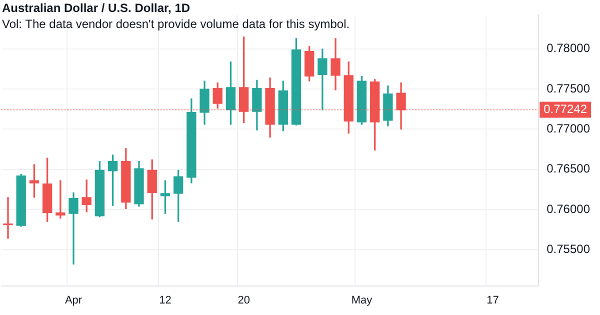 This screenshot has width=600, height=315. Describe the element at coordinates (165, 300) in the screenshot. I see `x-tick-label: 12` at that location.